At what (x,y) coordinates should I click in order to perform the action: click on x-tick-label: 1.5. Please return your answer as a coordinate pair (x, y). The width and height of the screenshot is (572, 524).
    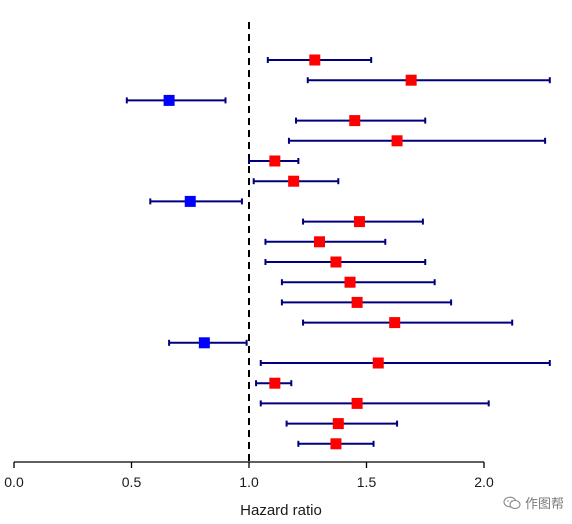
    Looking at the image, I should click on (367, 482).